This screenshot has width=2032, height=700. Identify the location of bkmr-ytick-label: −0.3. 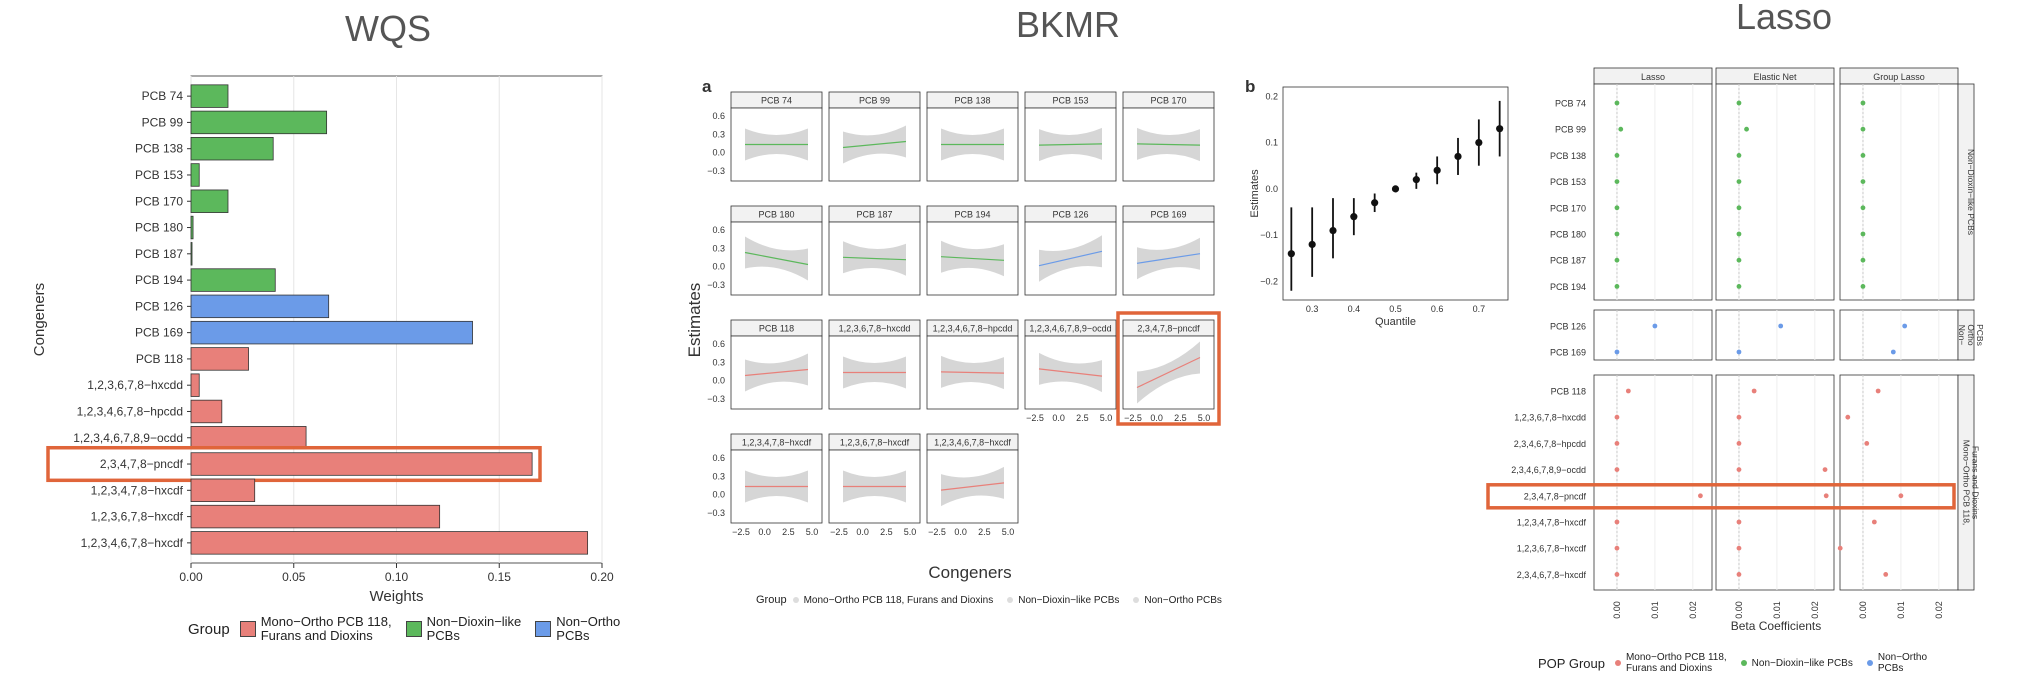
(716, 399).